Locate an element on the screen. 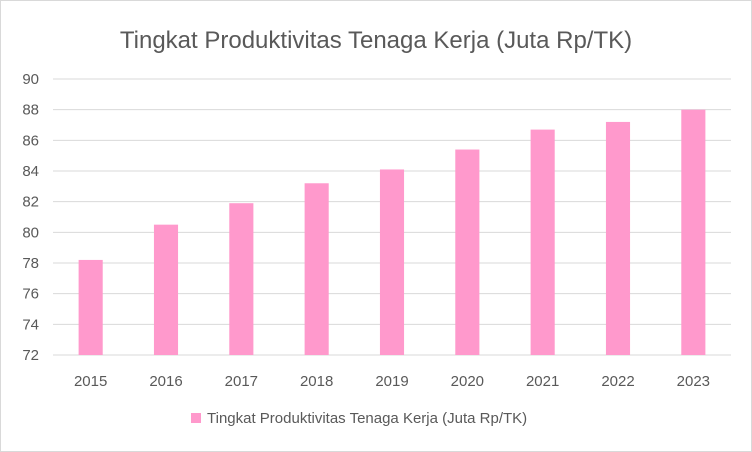 This screenshot has width=752, height=452. y-tick-label: 76 is located at coordinates (30, 294).